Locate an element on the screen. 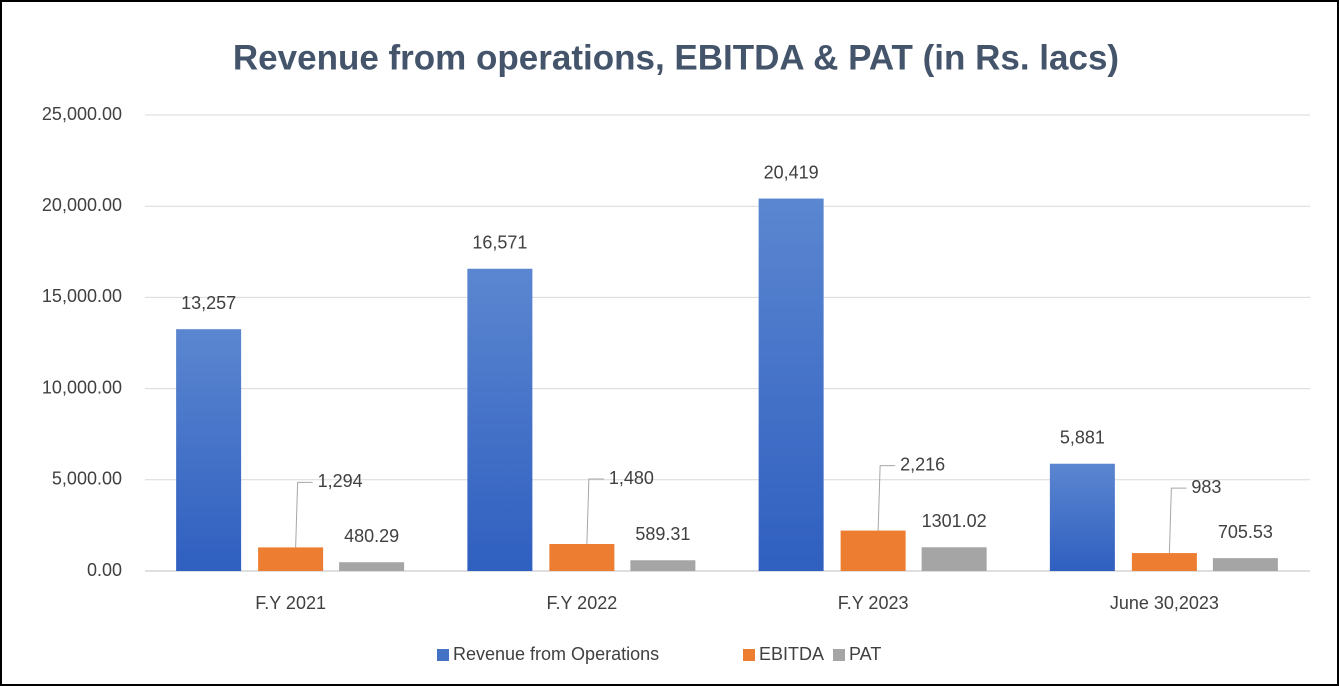 The height and width of the screenshot is (686, 1339). legend-label: Revenue from Operations is located at coordinates (556, 654).